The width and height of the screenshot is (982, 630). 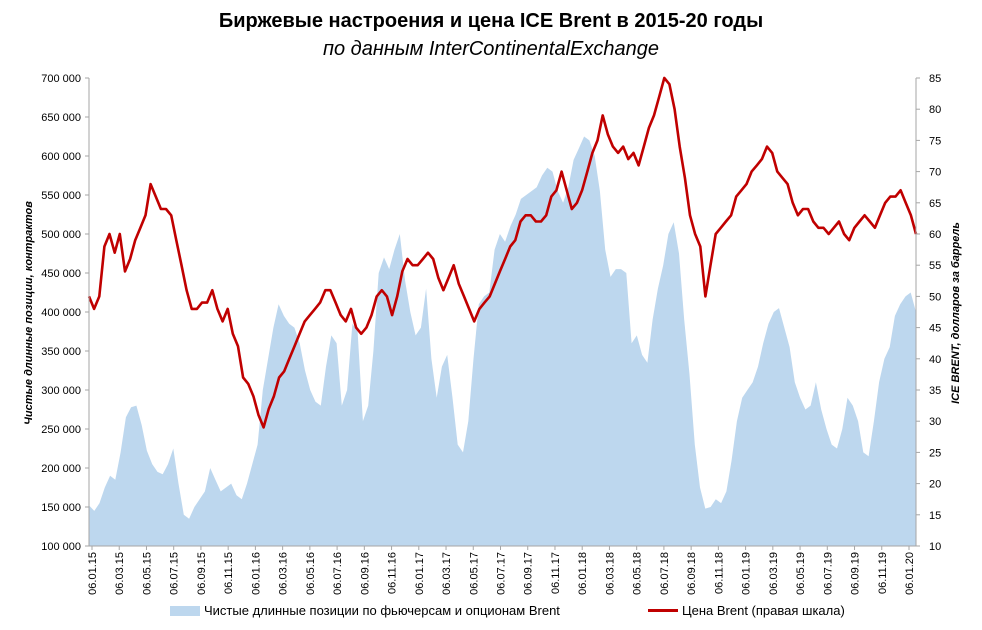 What do you see at coordinates (175, 573) in the screenshot?
I see `x-tick-label: 06.07.15` at bounding box center [175, 573].